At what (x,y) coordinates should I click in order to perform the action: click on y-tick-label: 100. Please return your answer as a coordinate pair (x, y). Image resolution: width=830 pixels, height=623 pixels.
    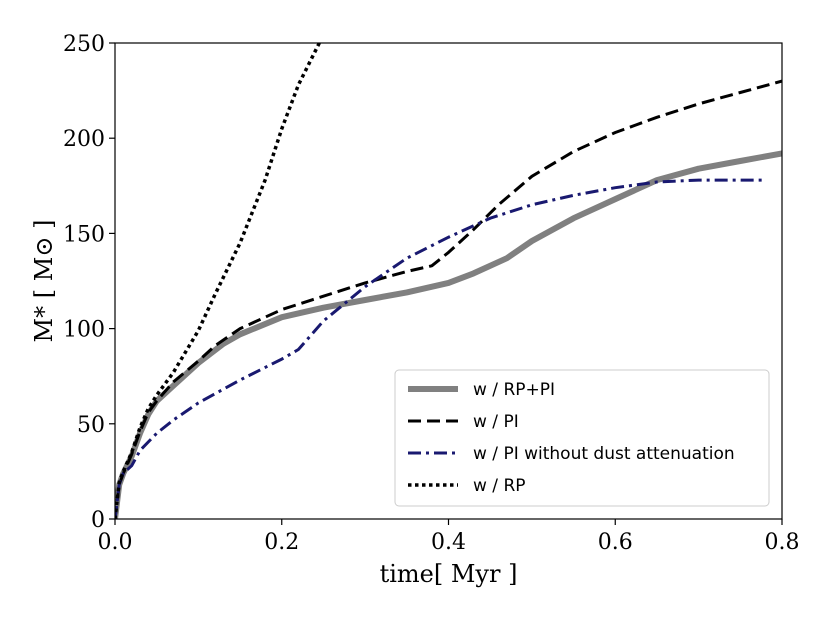
    Looking at the image, I should click on (84, 330).